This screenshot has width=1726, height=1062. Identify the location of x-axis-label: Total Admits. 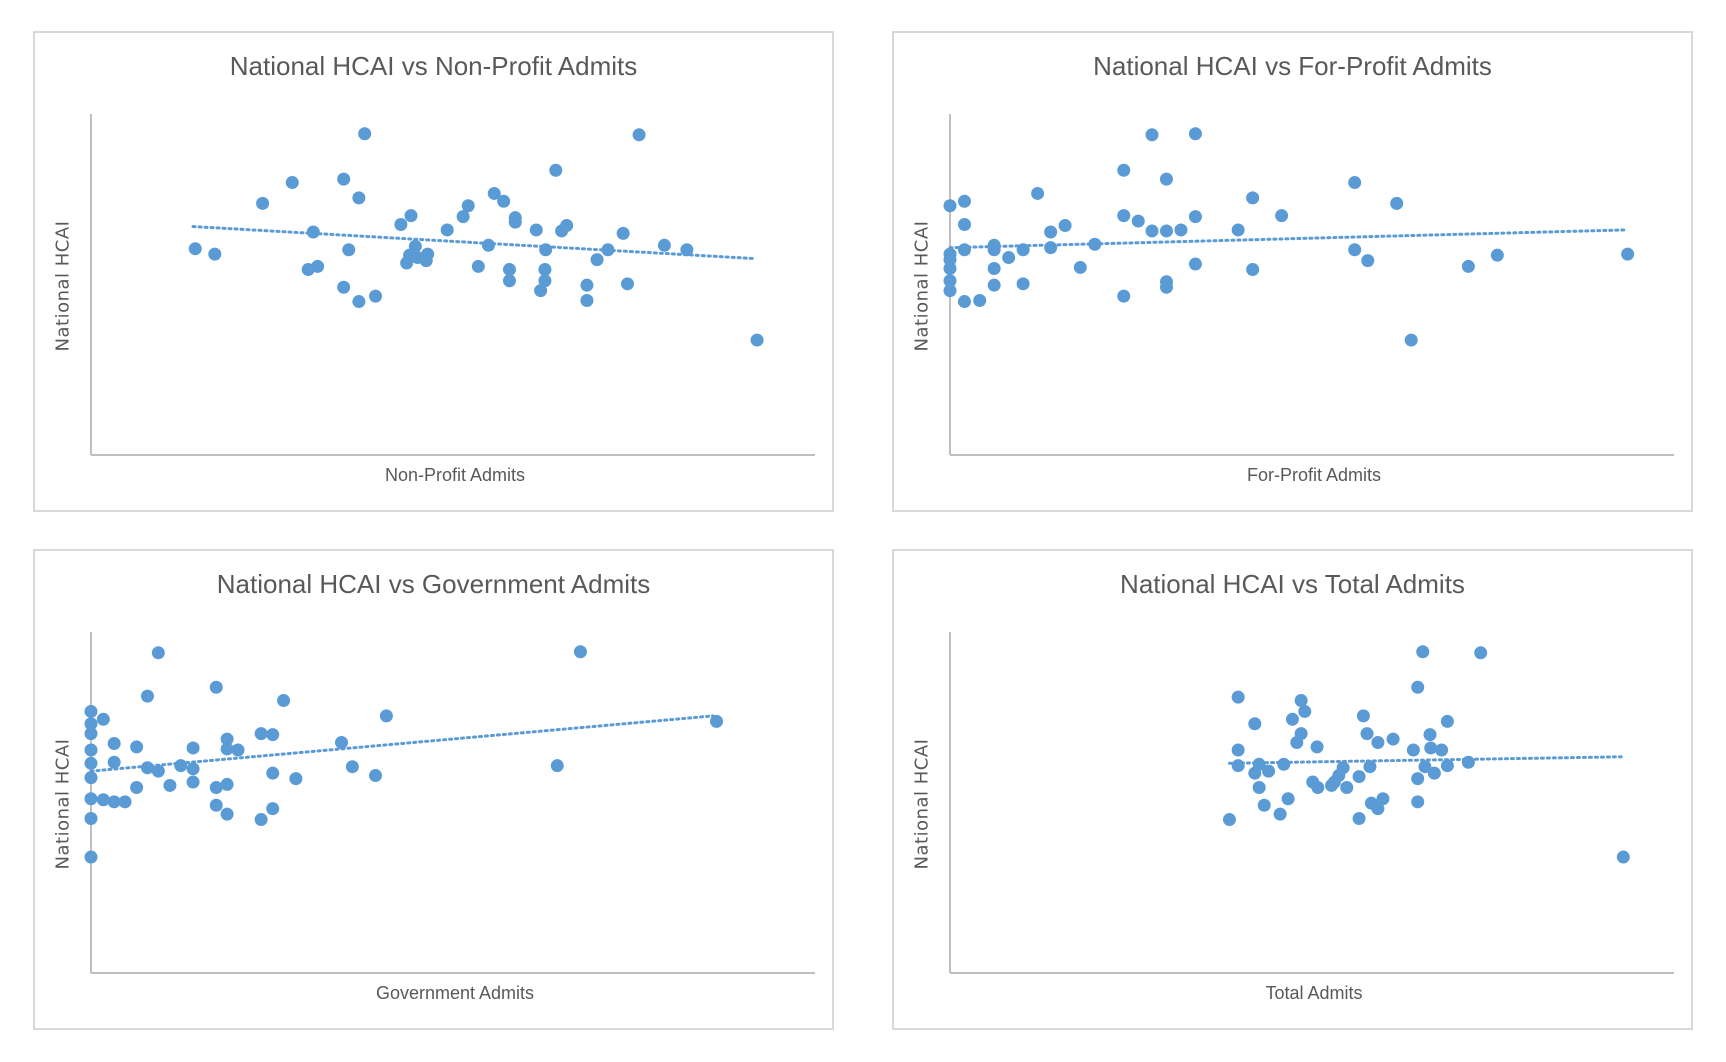
(1314, 993).